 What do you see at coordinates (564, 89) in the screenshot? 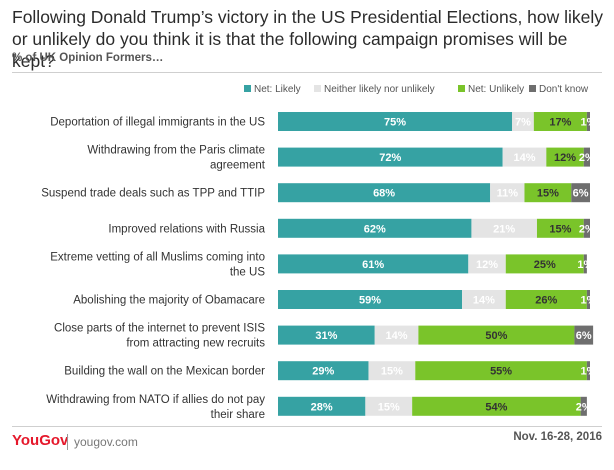
I see `legend-label: Don't know` at bounding box center [564, 89].